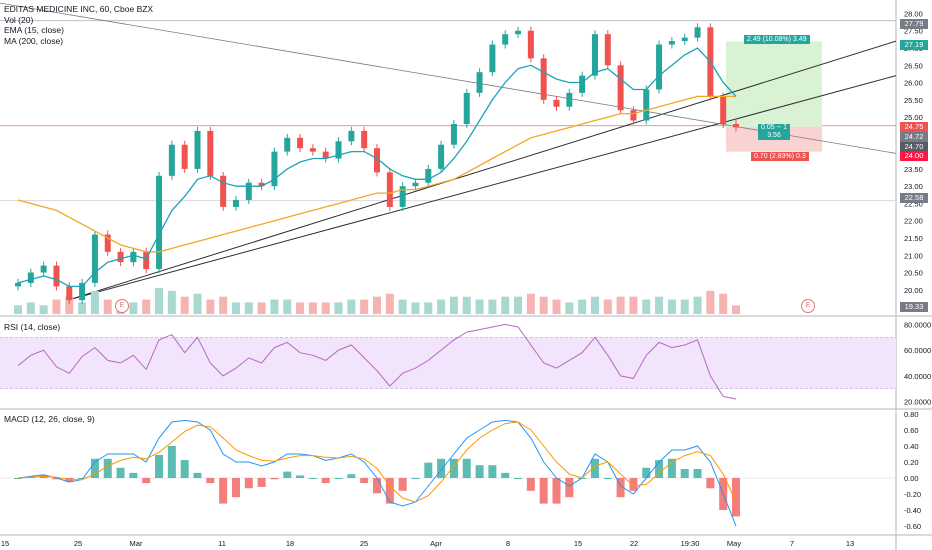 The width and height of the screenshot is (932, 550). I want to click on time-axis-label: 25, so click(364, 543).